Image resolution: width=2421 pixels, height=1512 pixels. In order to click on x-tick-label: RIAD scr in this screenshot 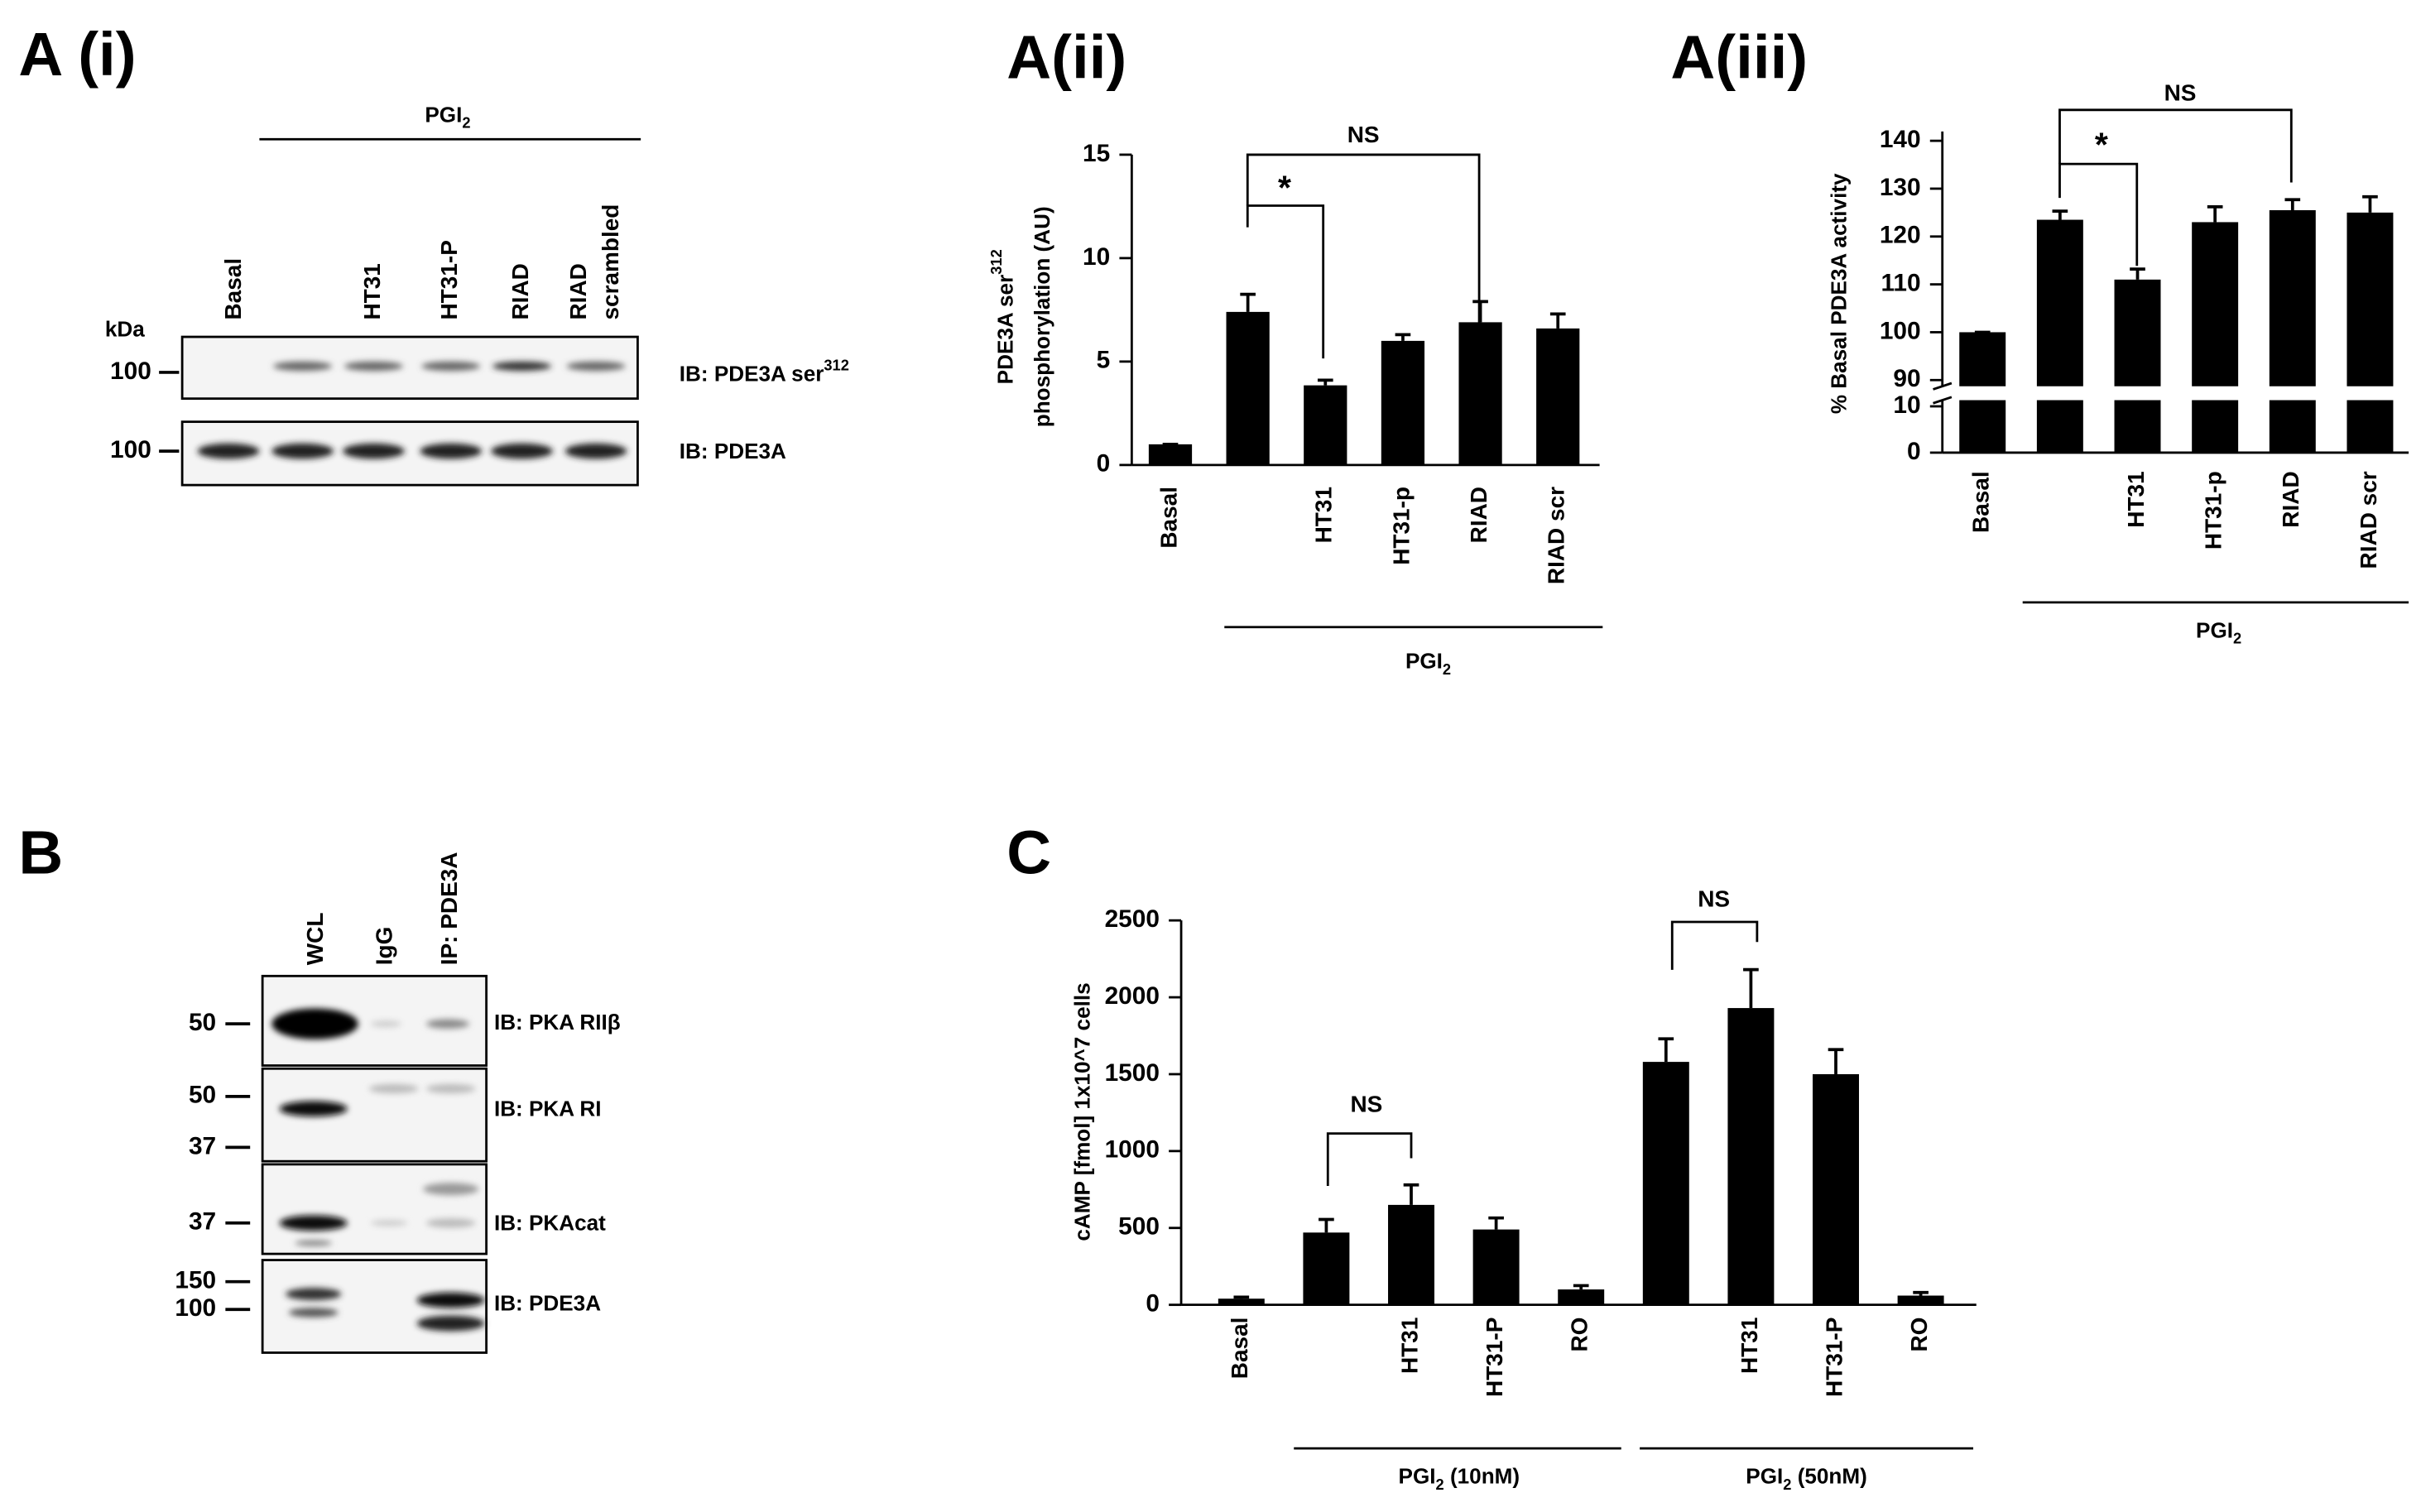, I will do `click(2368, 520)`.